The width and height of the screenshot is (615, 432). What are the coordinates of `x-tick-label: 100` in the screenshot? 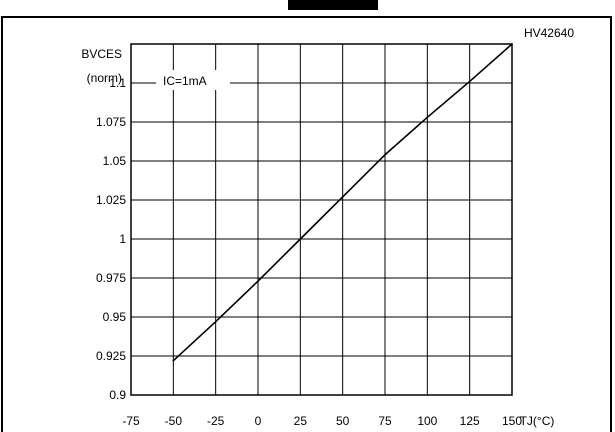 It's located at (427, 421).